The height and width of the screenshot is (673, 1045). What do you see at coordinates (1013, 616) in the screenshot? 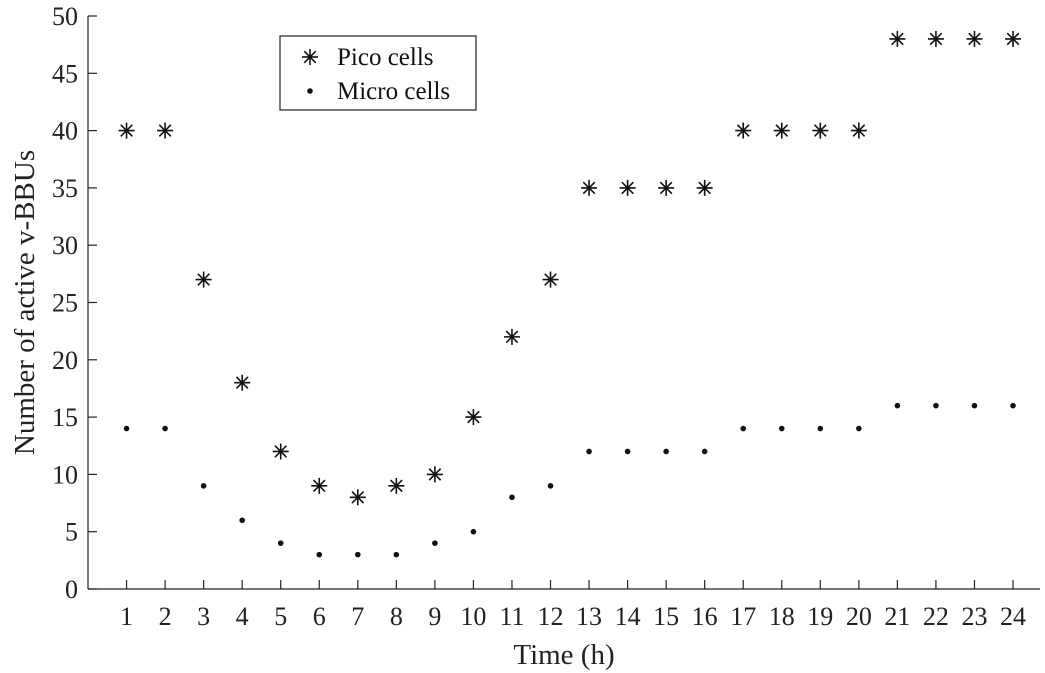
I see `x-tick-label: 24` at bounding box center [1013, 616].